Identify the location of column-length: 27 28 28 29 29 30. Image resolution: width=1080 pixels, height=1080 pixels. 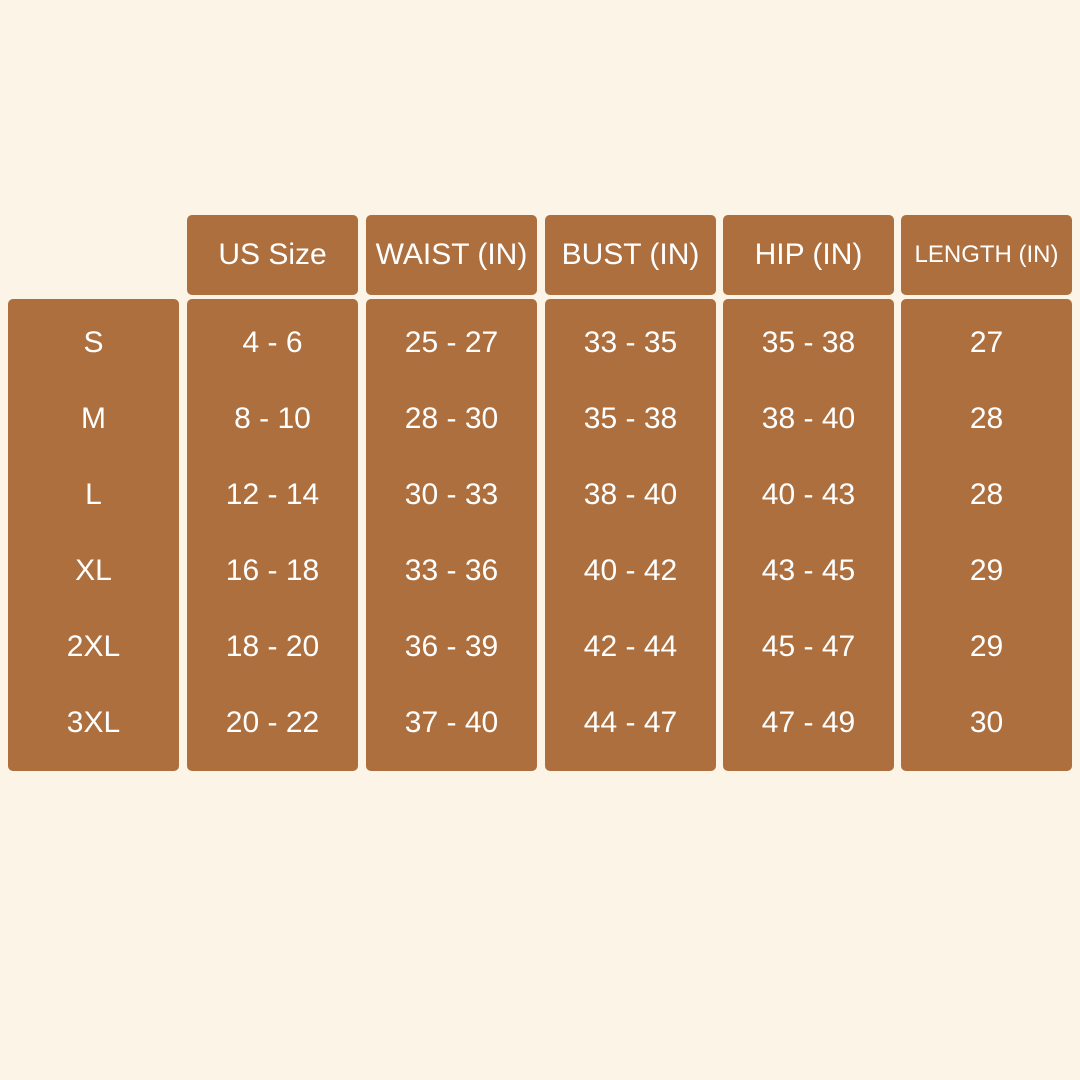
(986, 535).